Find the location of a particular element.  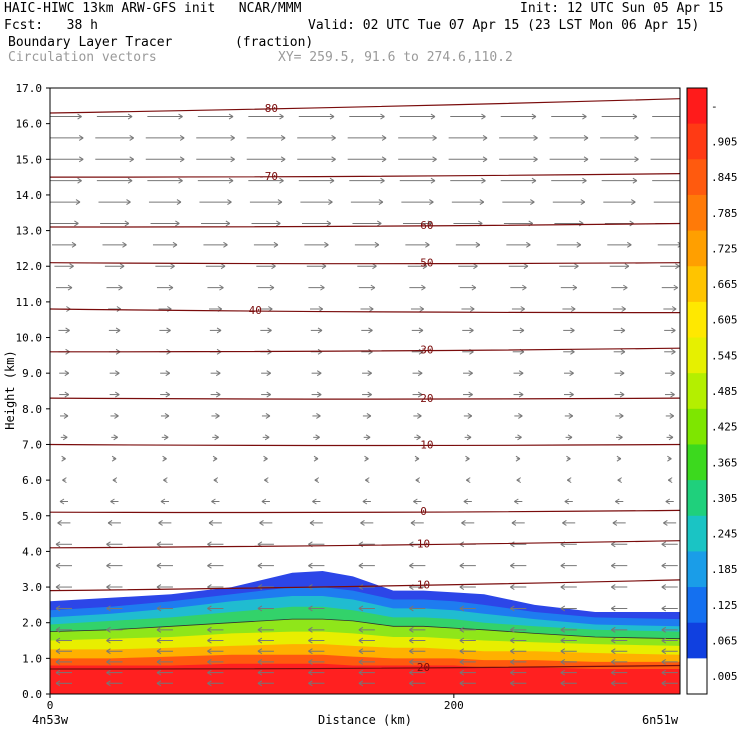

tracer-layer-0.905 is located at coordinates (365, 678).